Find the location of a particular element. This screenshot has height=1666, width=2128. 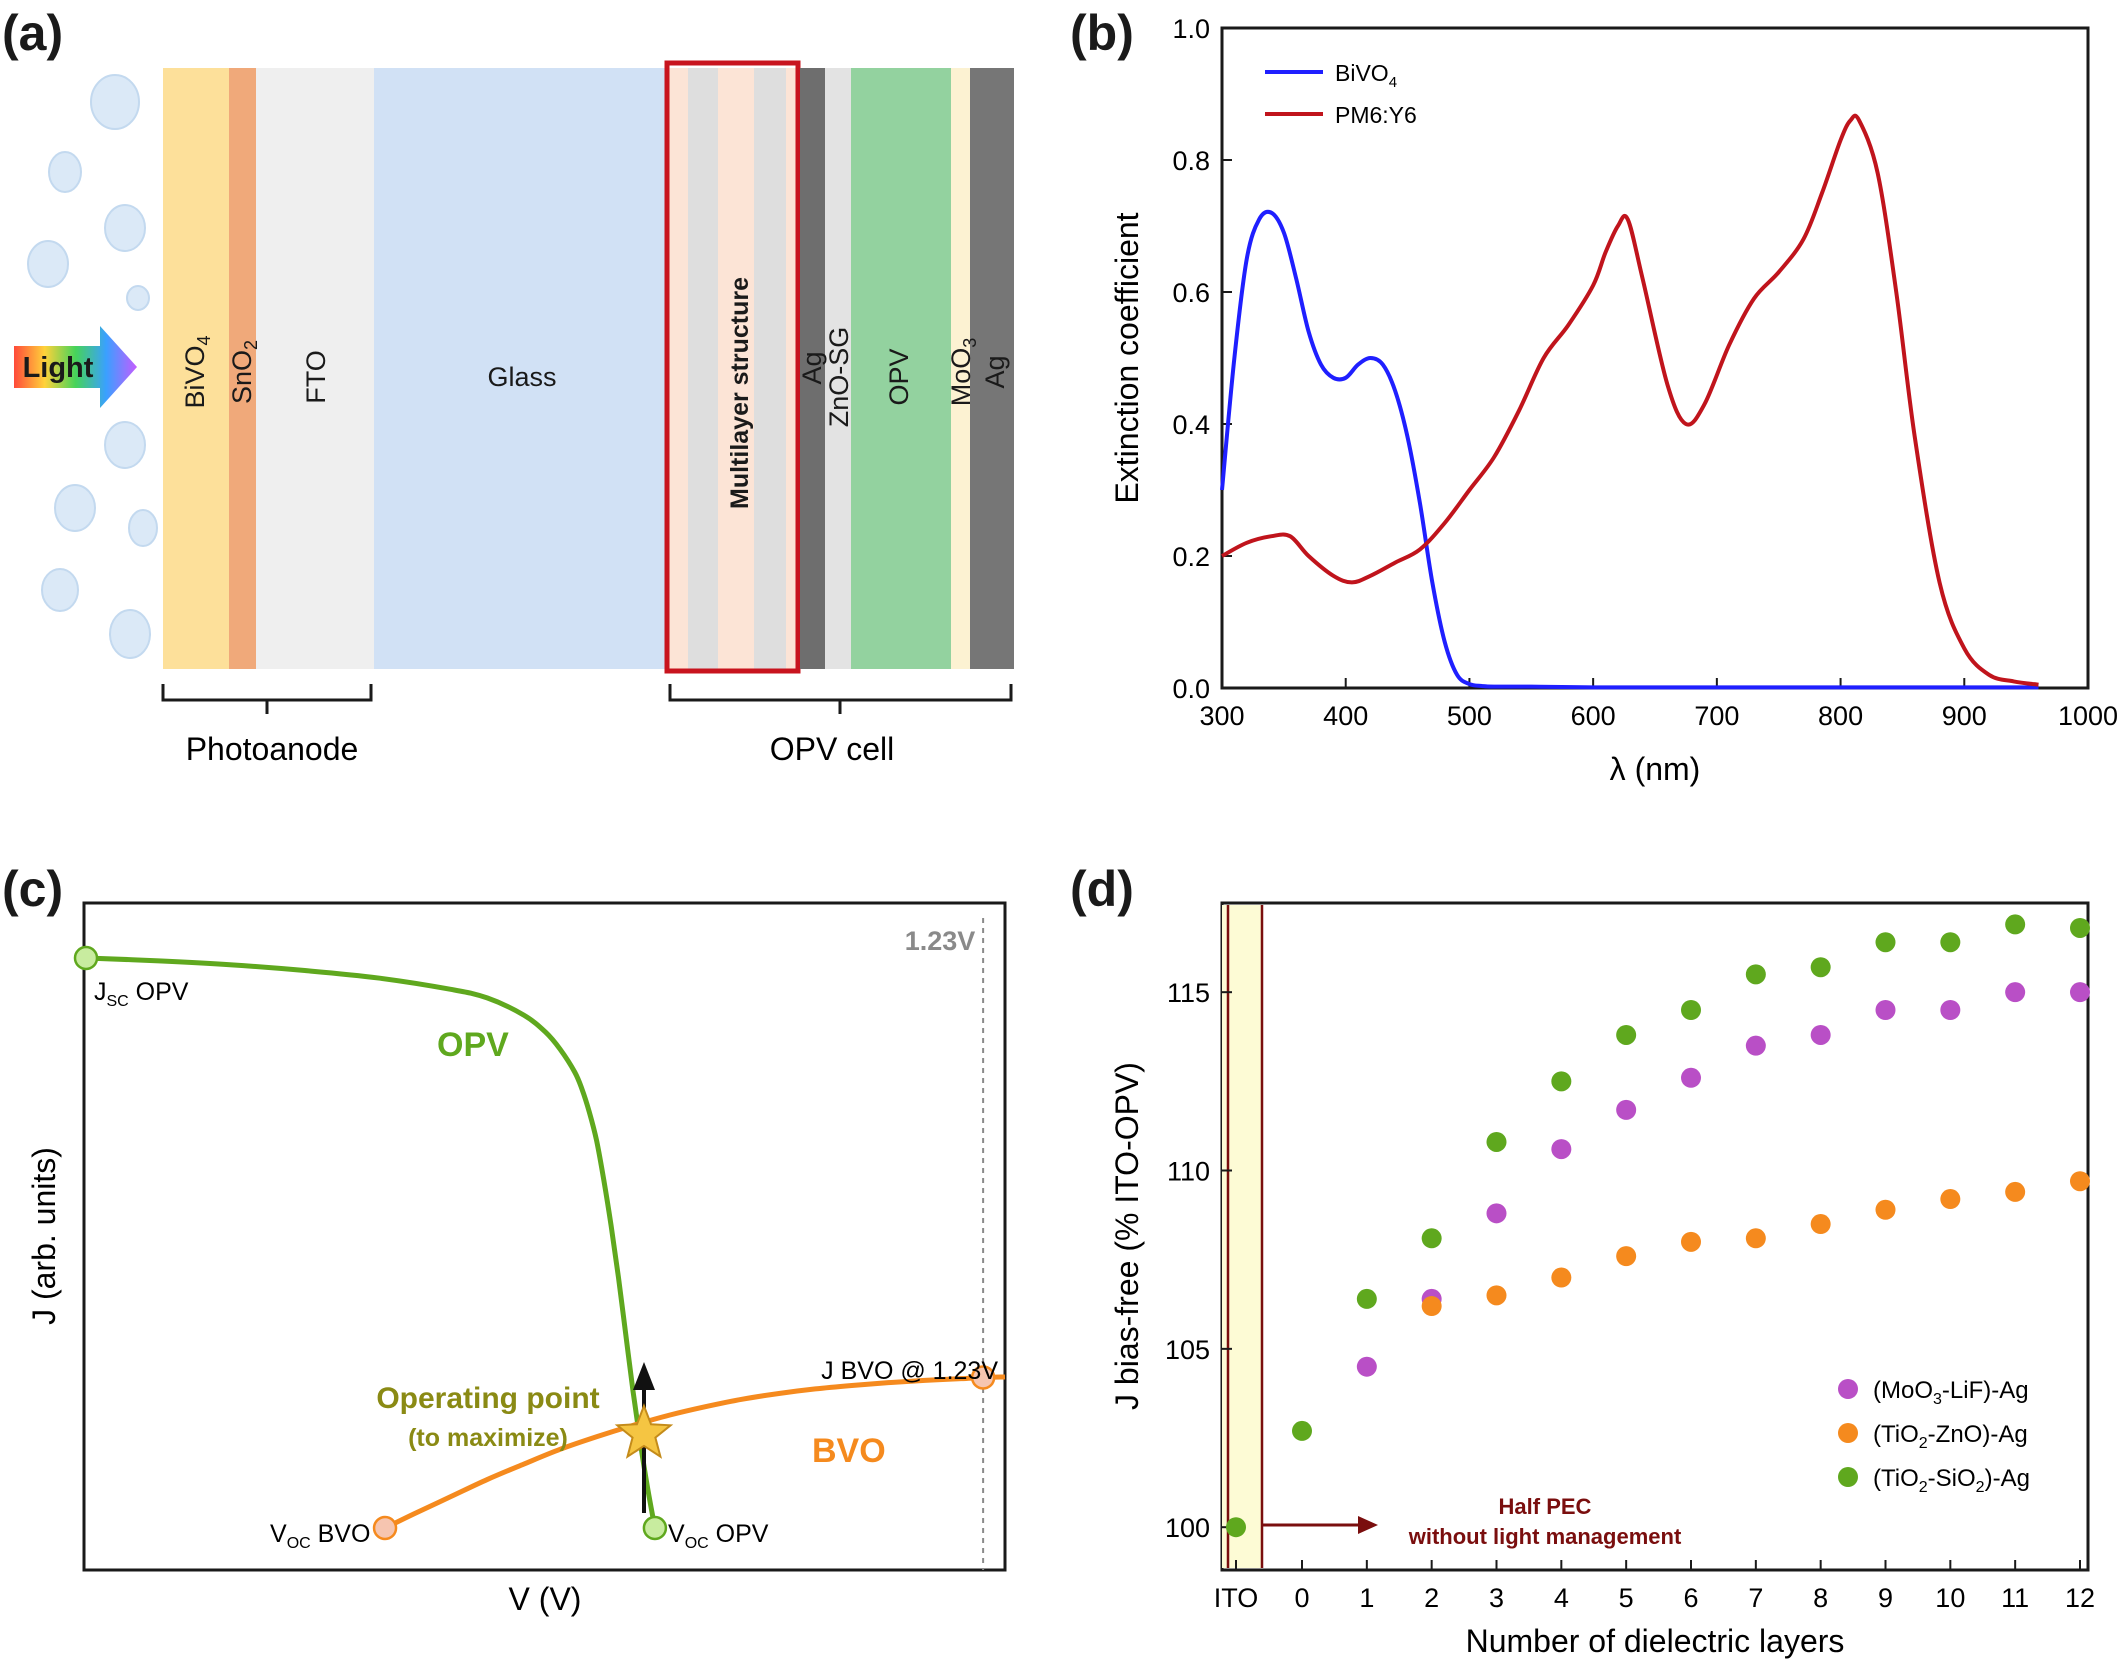

vline-label: 1.23V is located at coordinates (940, 941).